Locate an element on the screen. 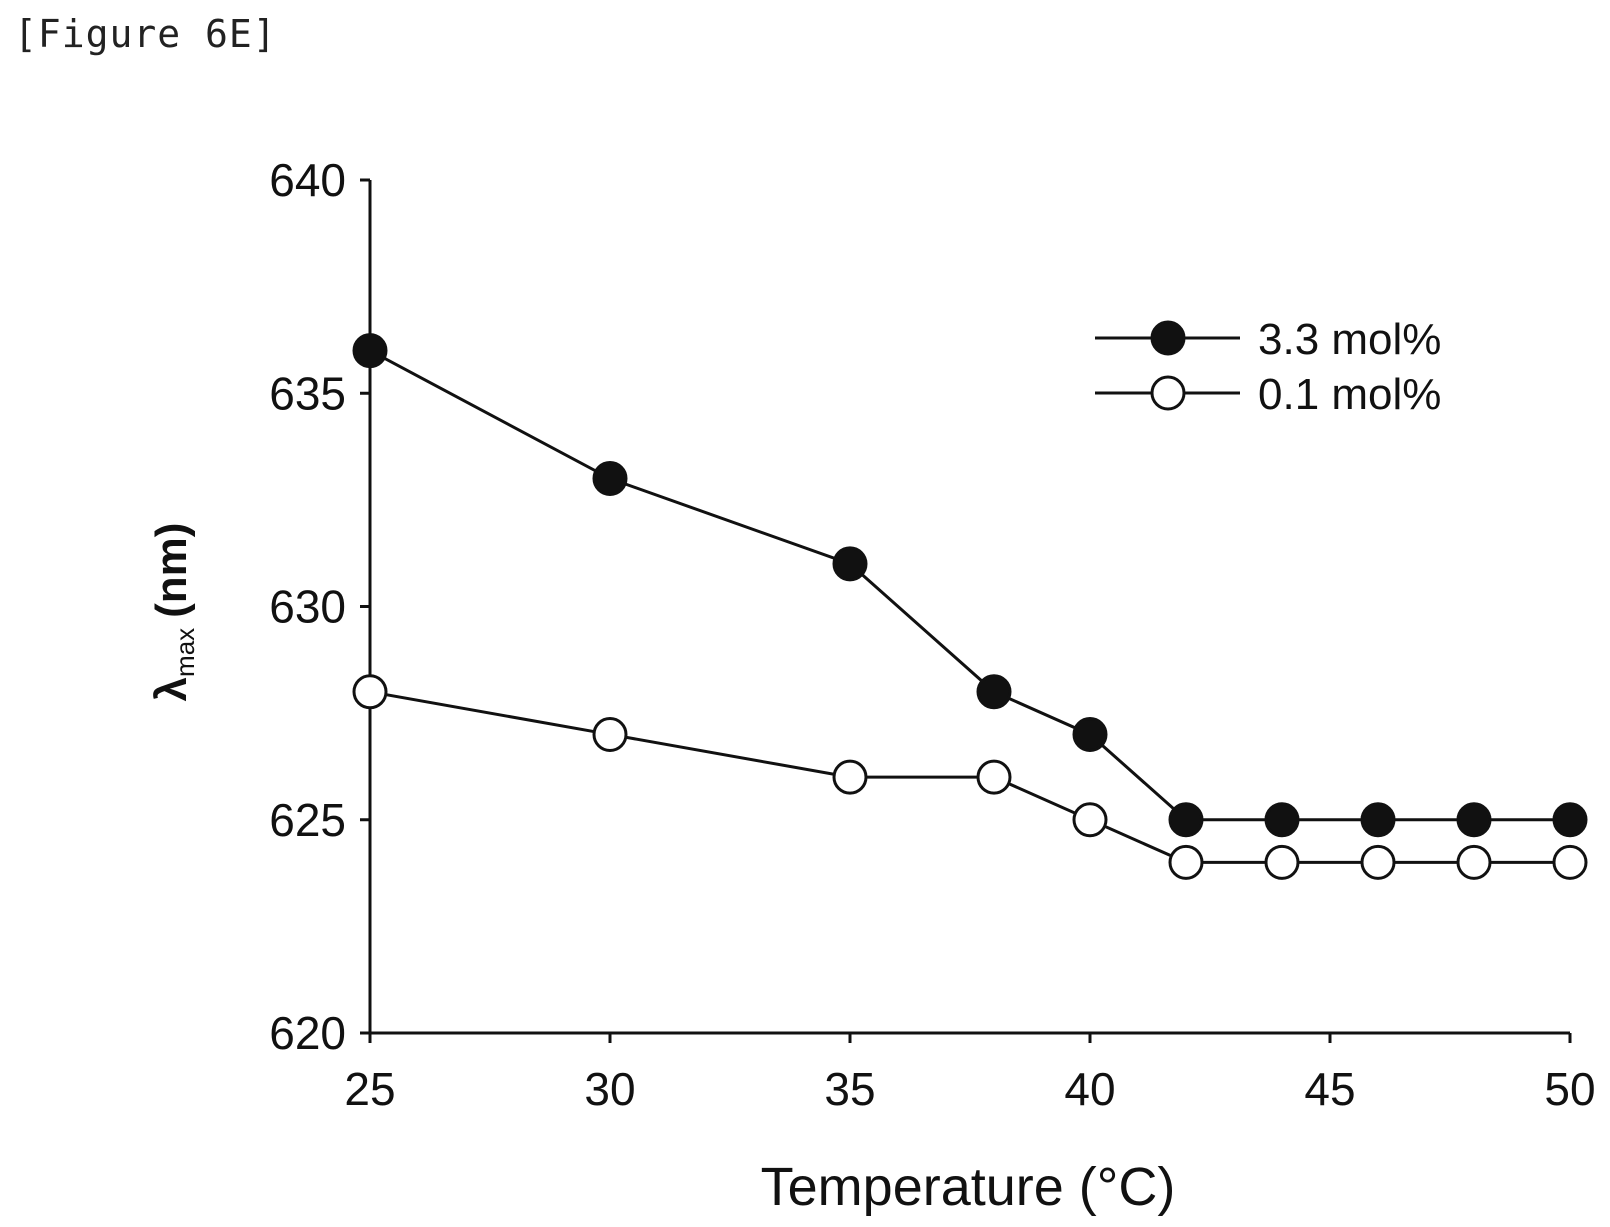  y-tick-label: 635 is located at coordinates (307, 393).